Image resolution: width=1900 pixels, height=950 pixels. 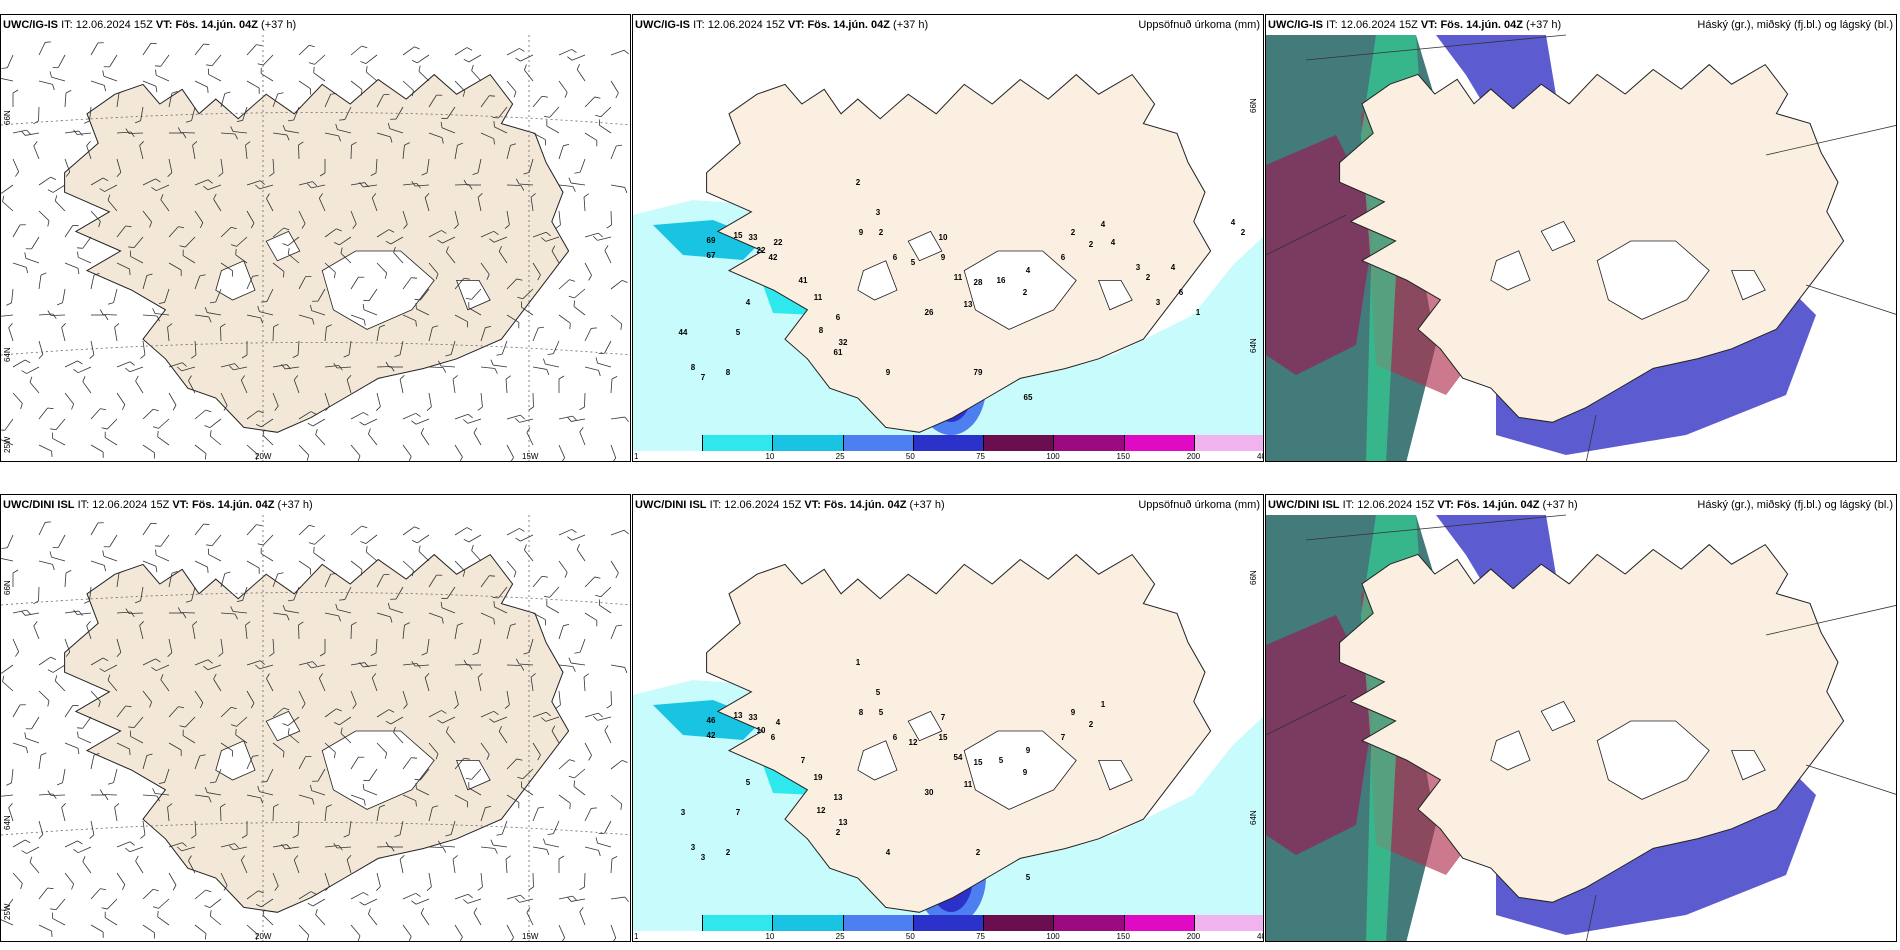 I want to click on iceland-landmass, so click(x=1592, y=723).